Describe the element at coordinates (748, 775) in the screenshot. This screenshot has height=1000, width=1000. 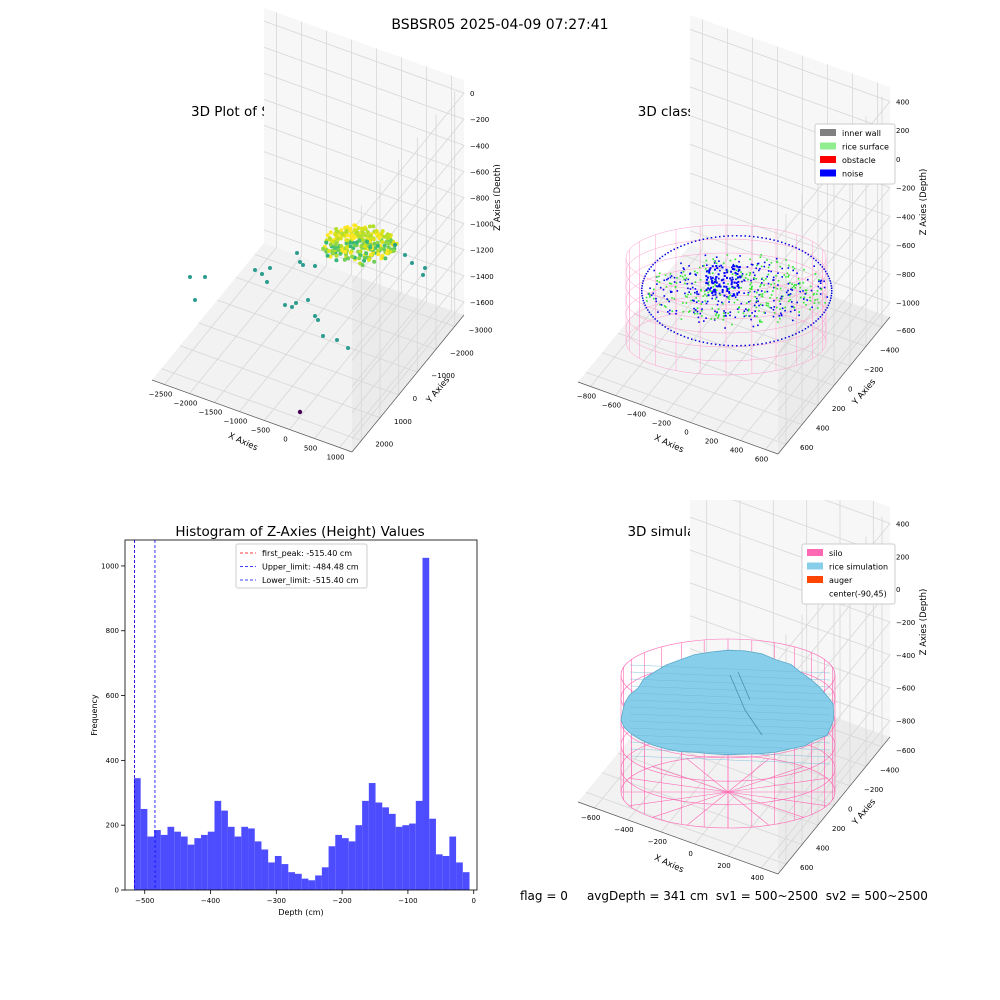
I see `p4-silo-spoke` at that location.